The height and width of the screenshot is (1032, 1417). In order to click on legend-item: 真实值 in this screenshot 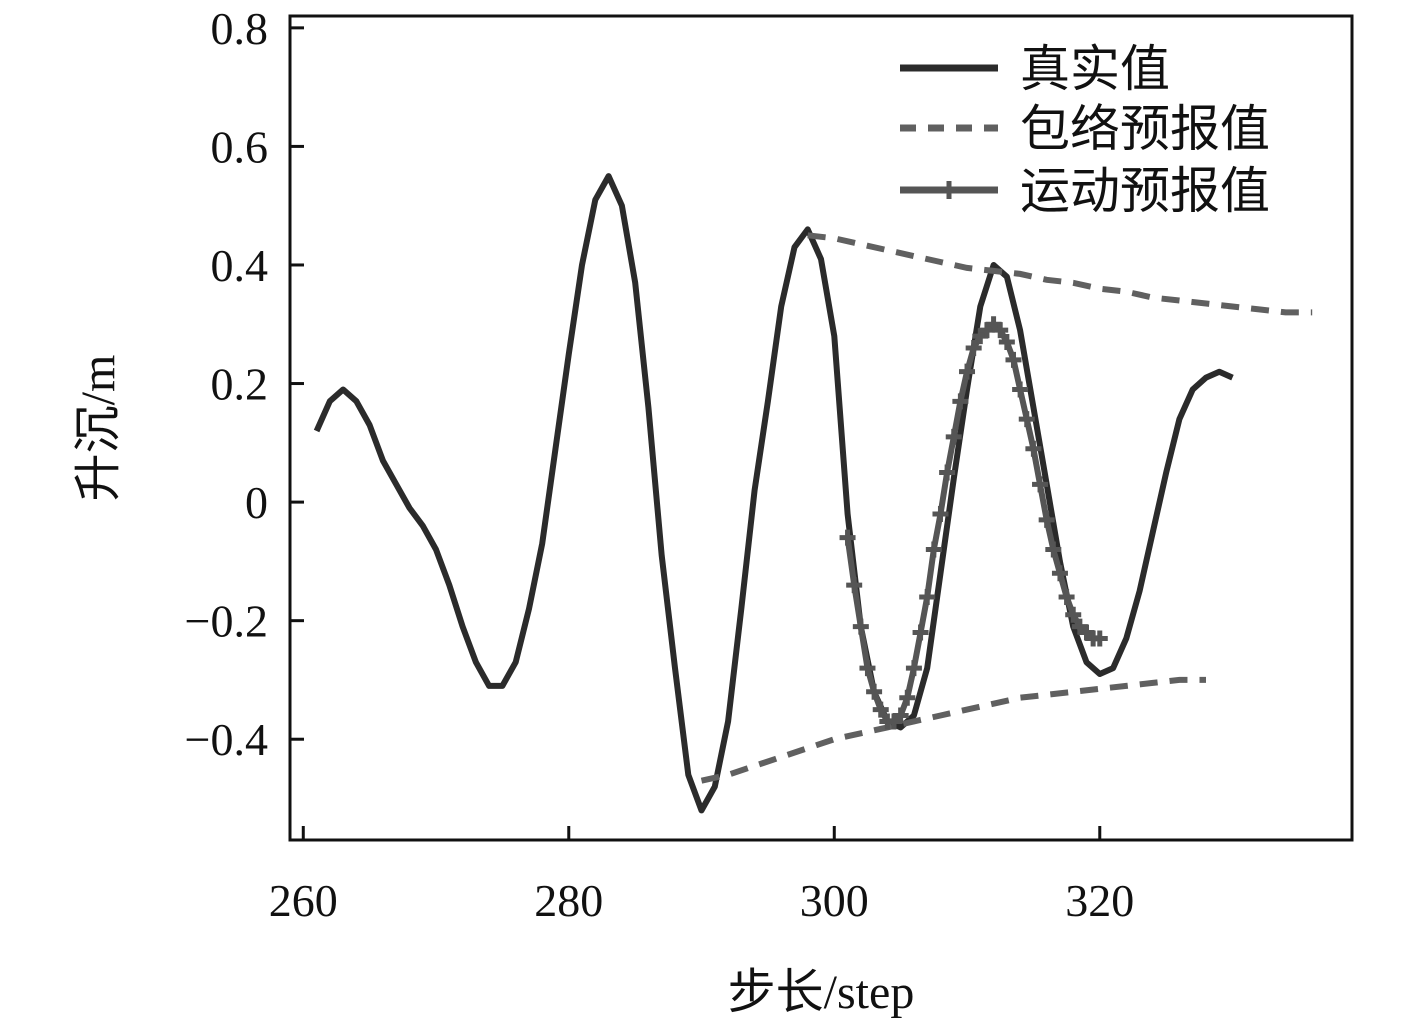, I will do `click(1035, 69)`.